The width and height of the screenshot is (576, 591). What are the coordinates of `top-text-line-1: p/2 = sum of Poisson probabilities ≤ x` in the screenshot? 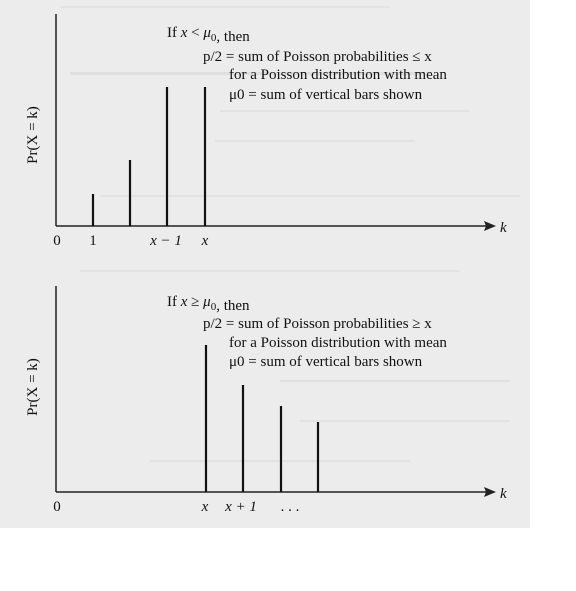 It's located at (317, 57).